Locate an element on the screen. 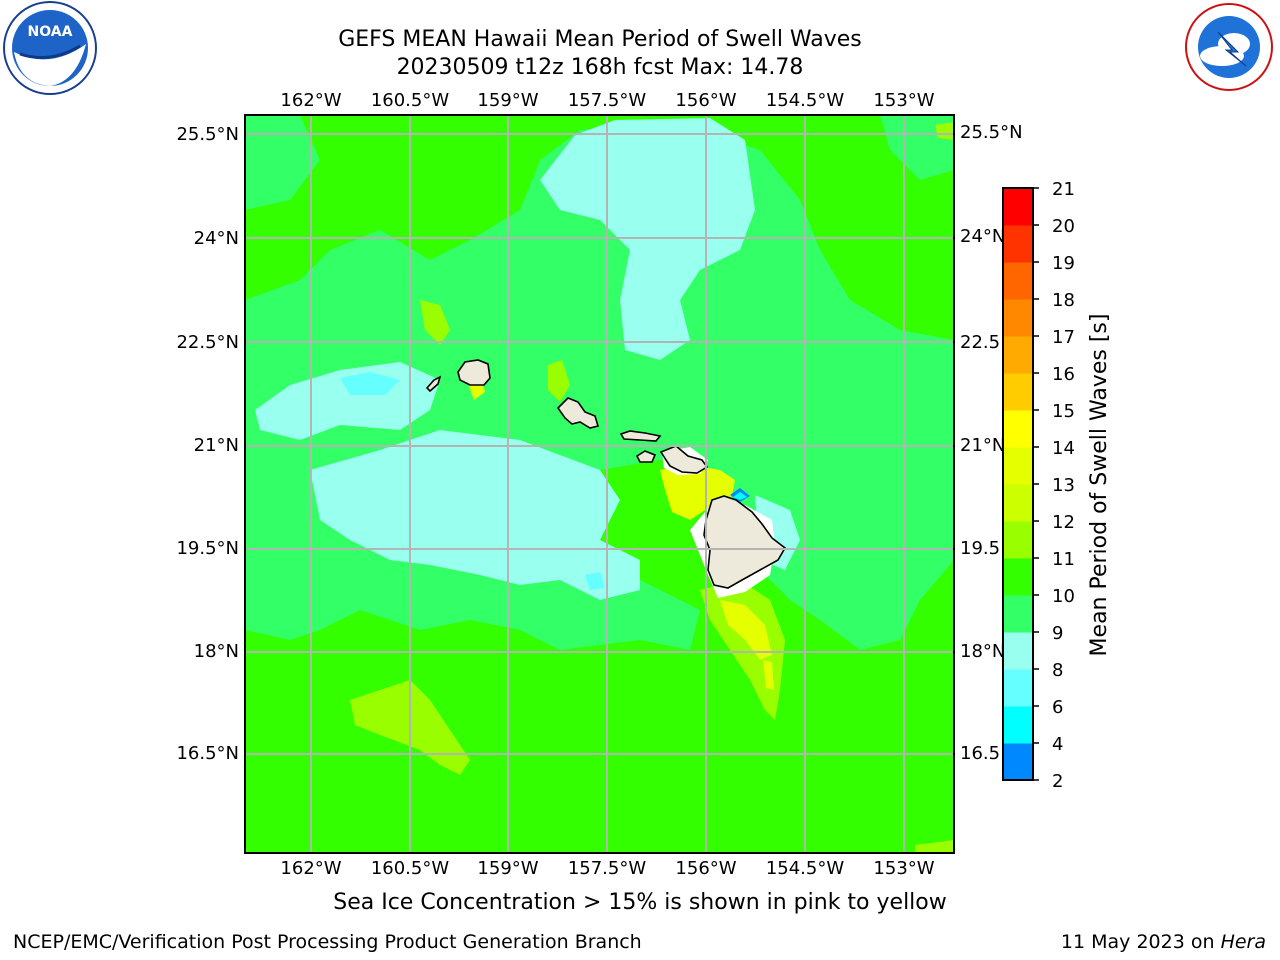  colorbar-tick-label: 17 is located at coordinates (1063, 337).